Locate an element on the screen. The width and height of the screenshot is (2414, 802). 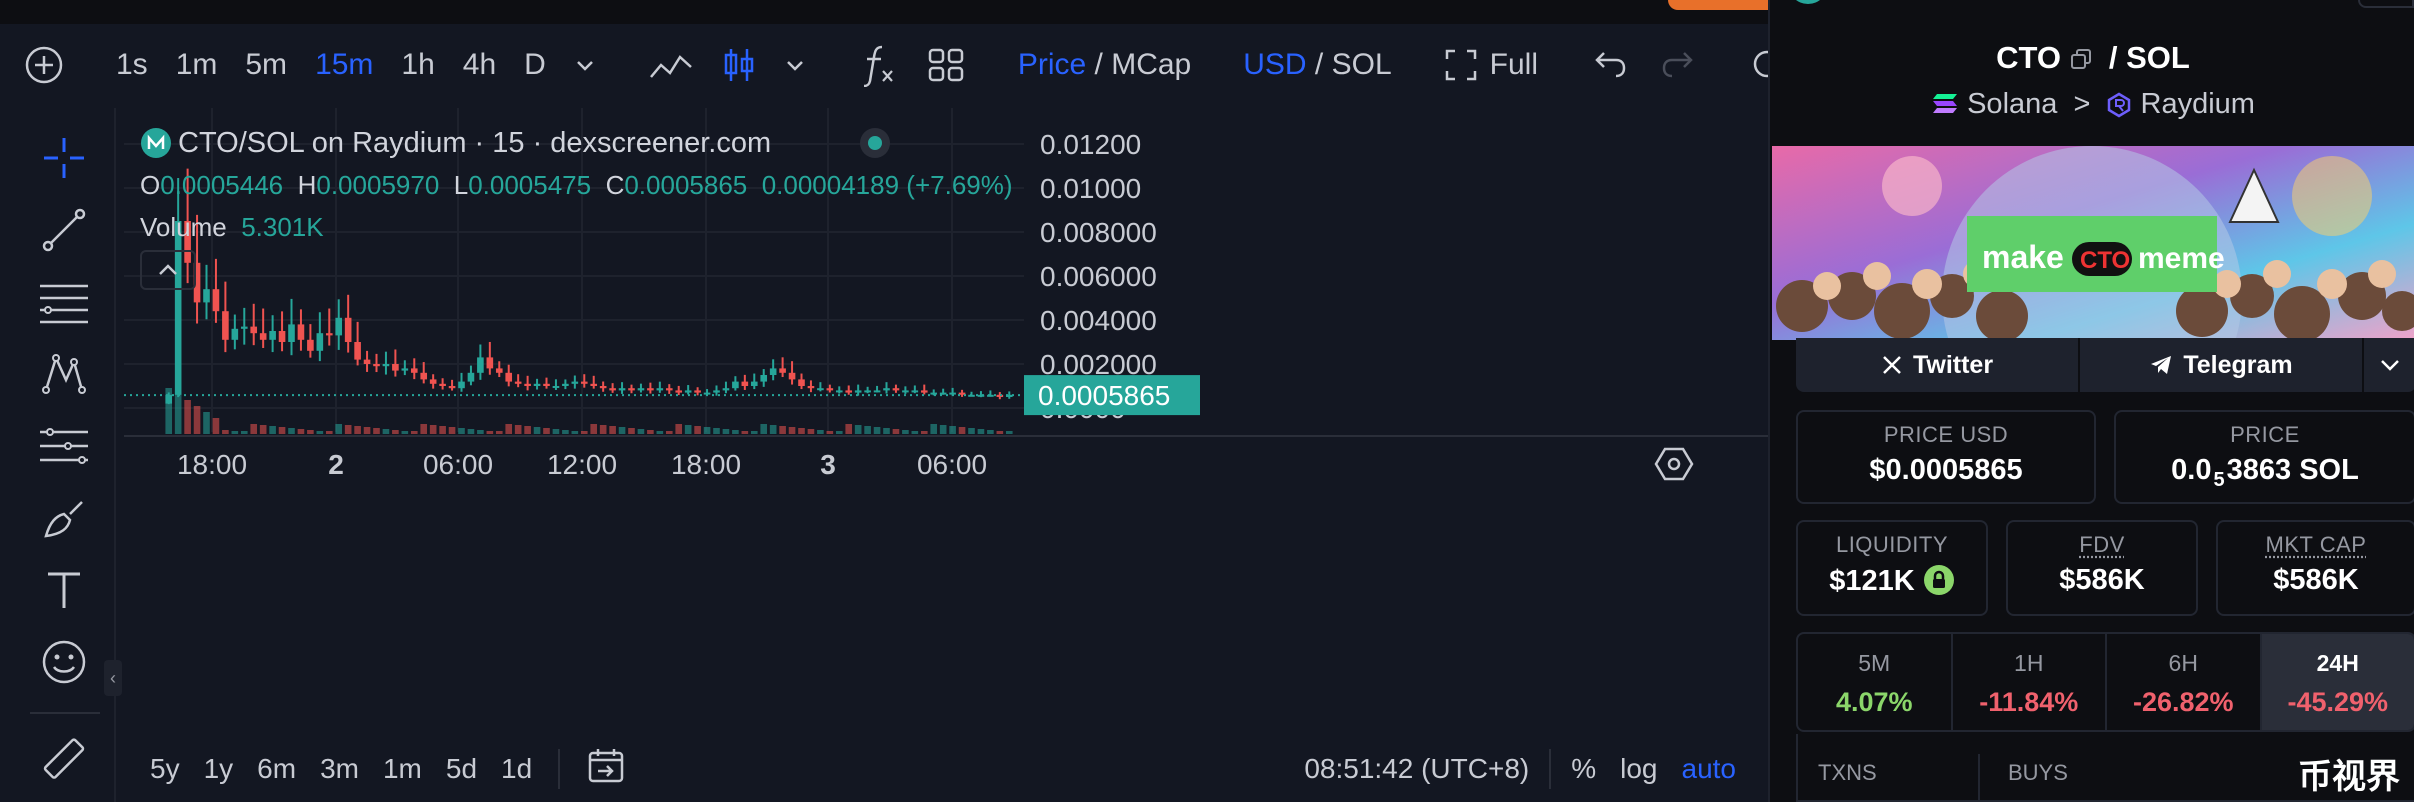
add-symbol-button is located at coordinates (44, 65).